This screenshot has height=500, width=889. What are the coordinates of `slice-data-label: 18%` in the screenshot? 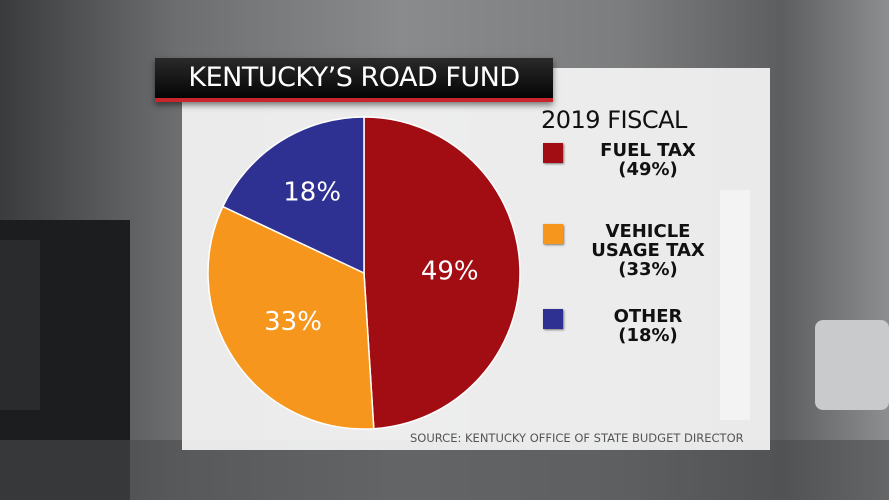 It's located at (312, 192).